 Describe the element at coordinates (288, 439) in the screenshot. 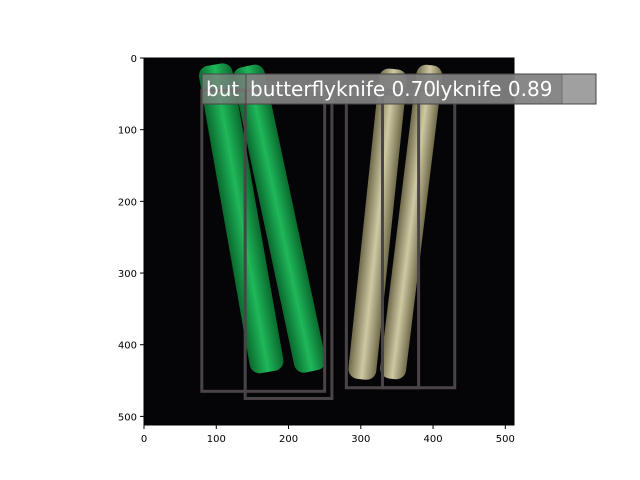

I see `x-tick-label: 200` at that location.